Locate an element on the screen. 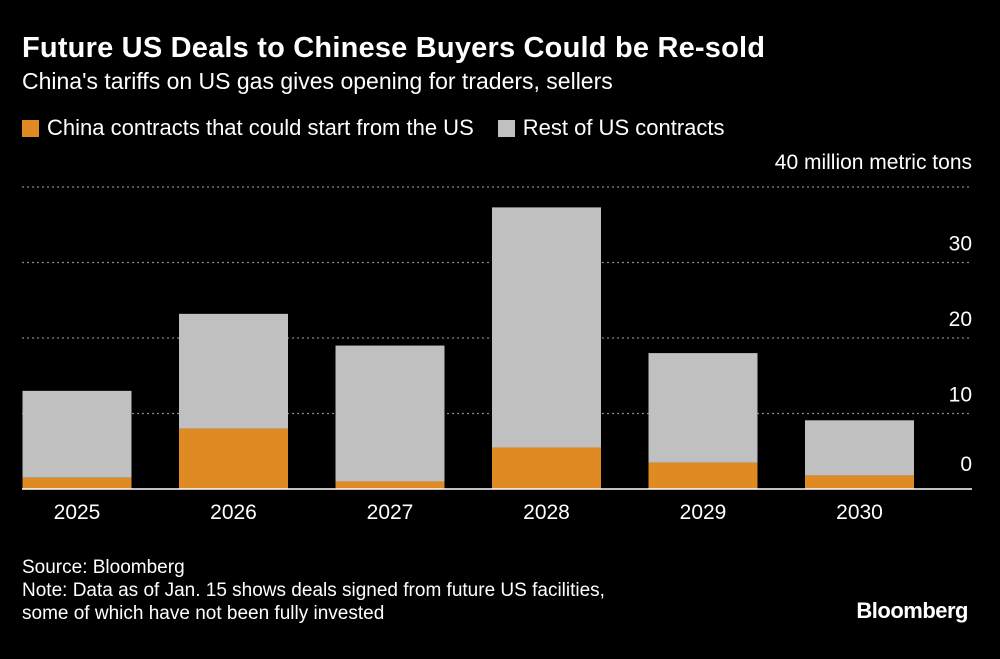 The image size is (1000, 659). legend-item-rest: Rest of US contracts is located at coordinates (611, 128).